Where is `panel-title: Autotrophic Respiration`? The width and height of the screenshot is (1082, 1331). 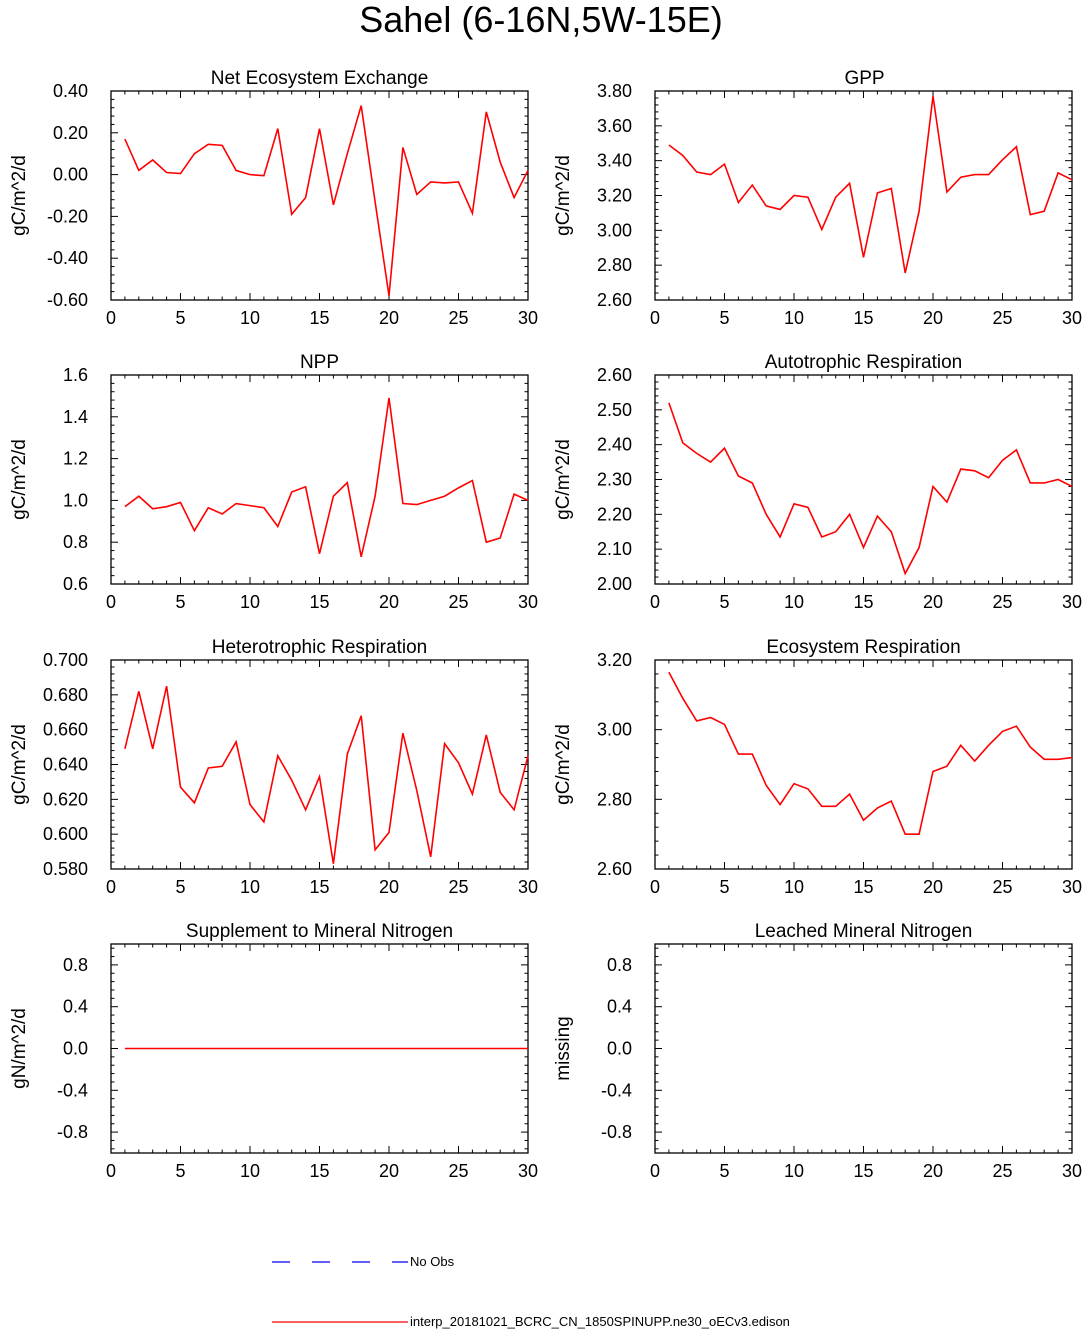
panel-title: Autotrophic Respiration is located at coordinates (864, 362).